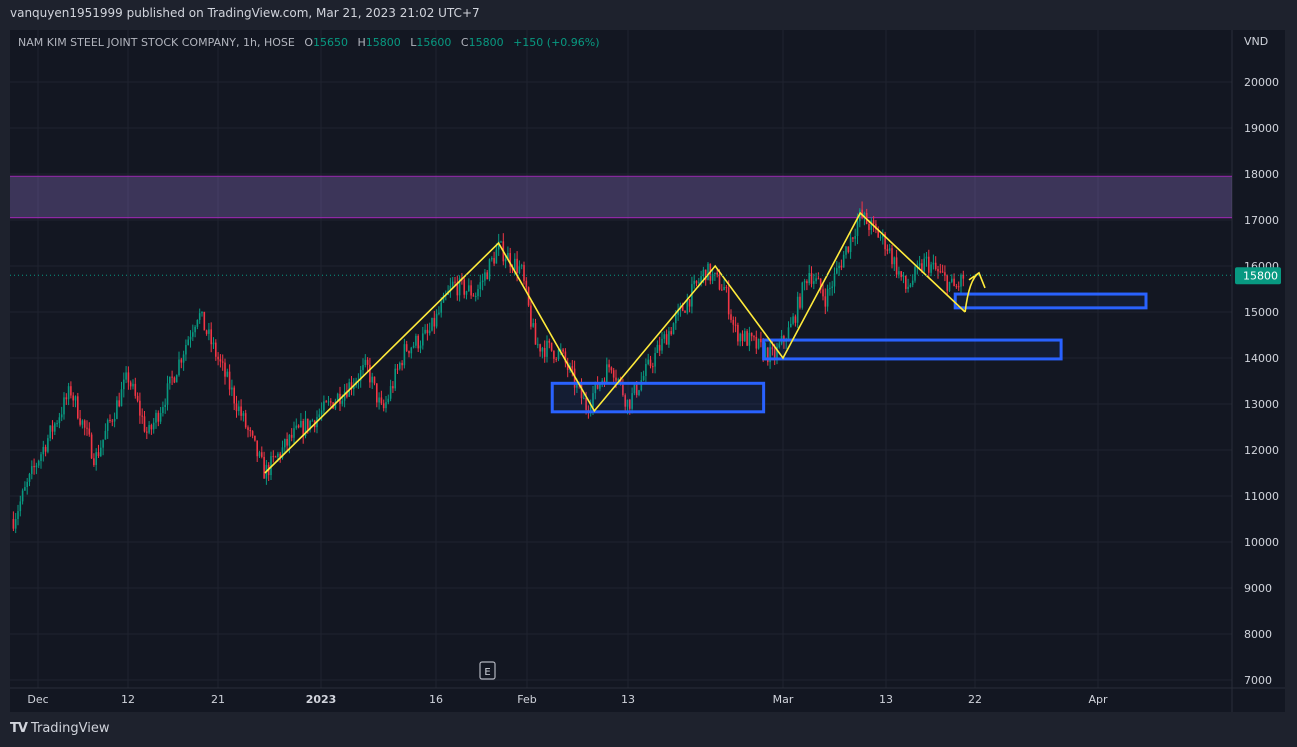 This screenshot has height=747, width=1297. I want to click on time-tick-label: Apr, so click(1098, 699).